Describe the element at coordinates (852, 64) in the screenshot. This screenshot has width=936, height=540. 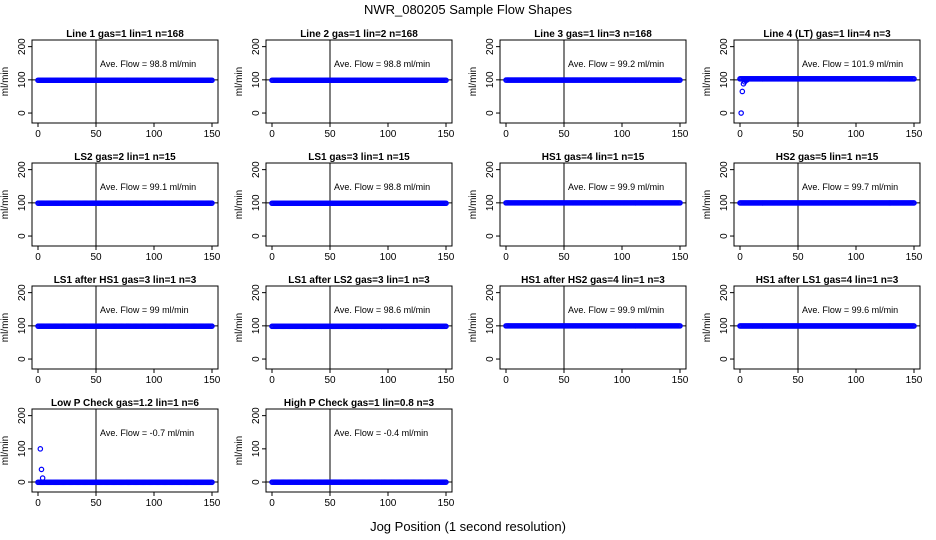
I see `average-flow-annotation: Ave. Flow = 101.9 ml/min` at that location.